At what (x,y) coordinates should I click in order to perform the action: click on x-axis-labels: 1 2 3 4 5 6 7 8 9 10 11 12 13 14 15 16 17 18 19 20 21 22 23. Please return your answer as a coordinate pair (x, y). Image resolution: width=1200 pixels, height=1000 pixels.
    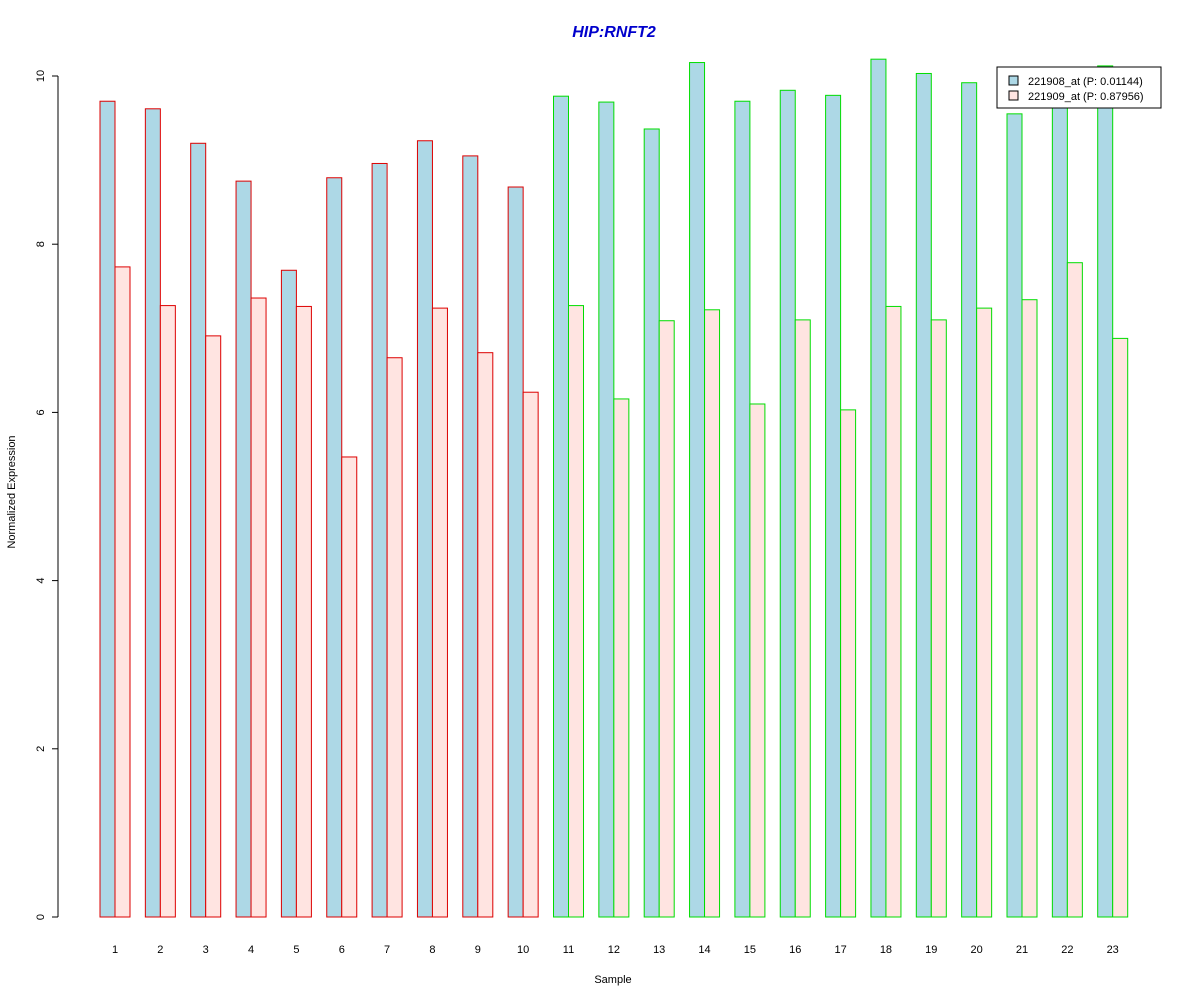
    Looking at the image, I should click on (615, 950).